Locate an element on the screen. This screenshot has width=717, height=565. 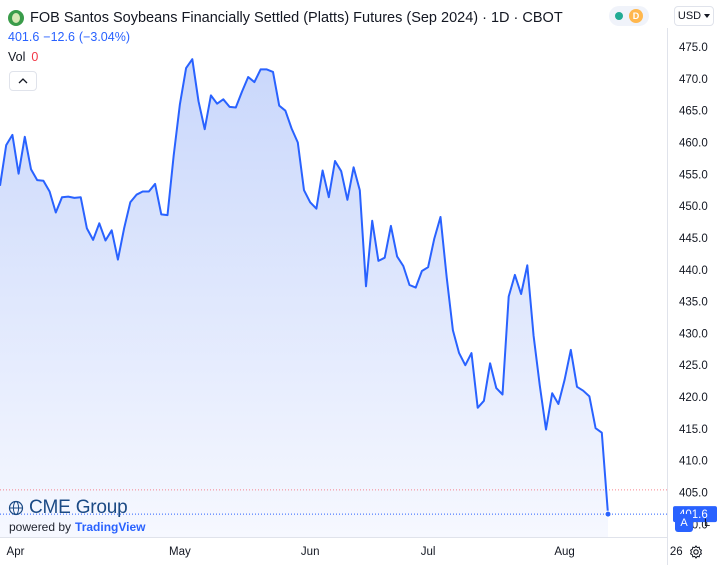
cme-group-text: CME Group is located at coordinates (78, 507).